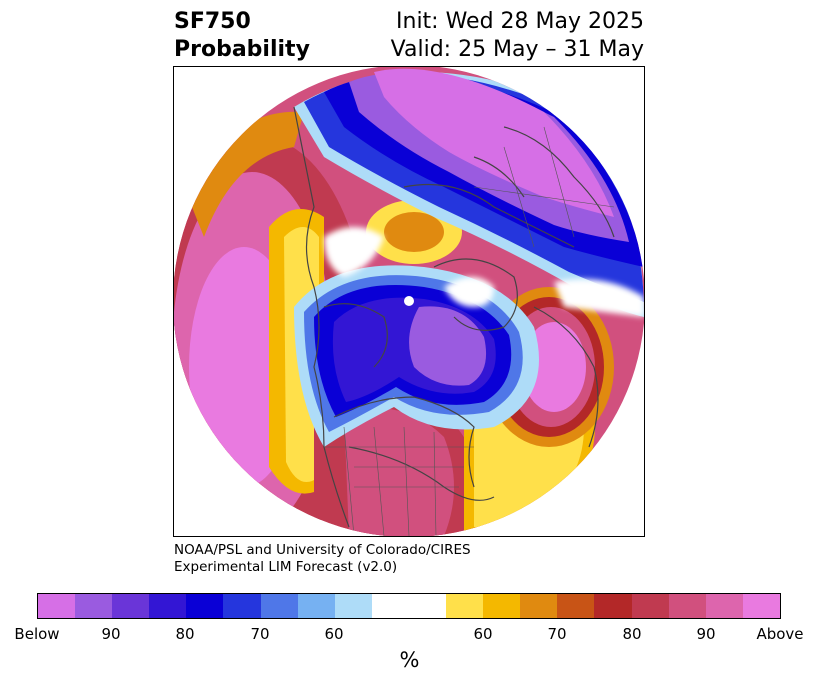 This screenshot has height=686, width=819. What do you see at coordinates (557, 634) in the screenshot?
I see `colorbar-label-above-70: 70` at bounding box center [557, 634].